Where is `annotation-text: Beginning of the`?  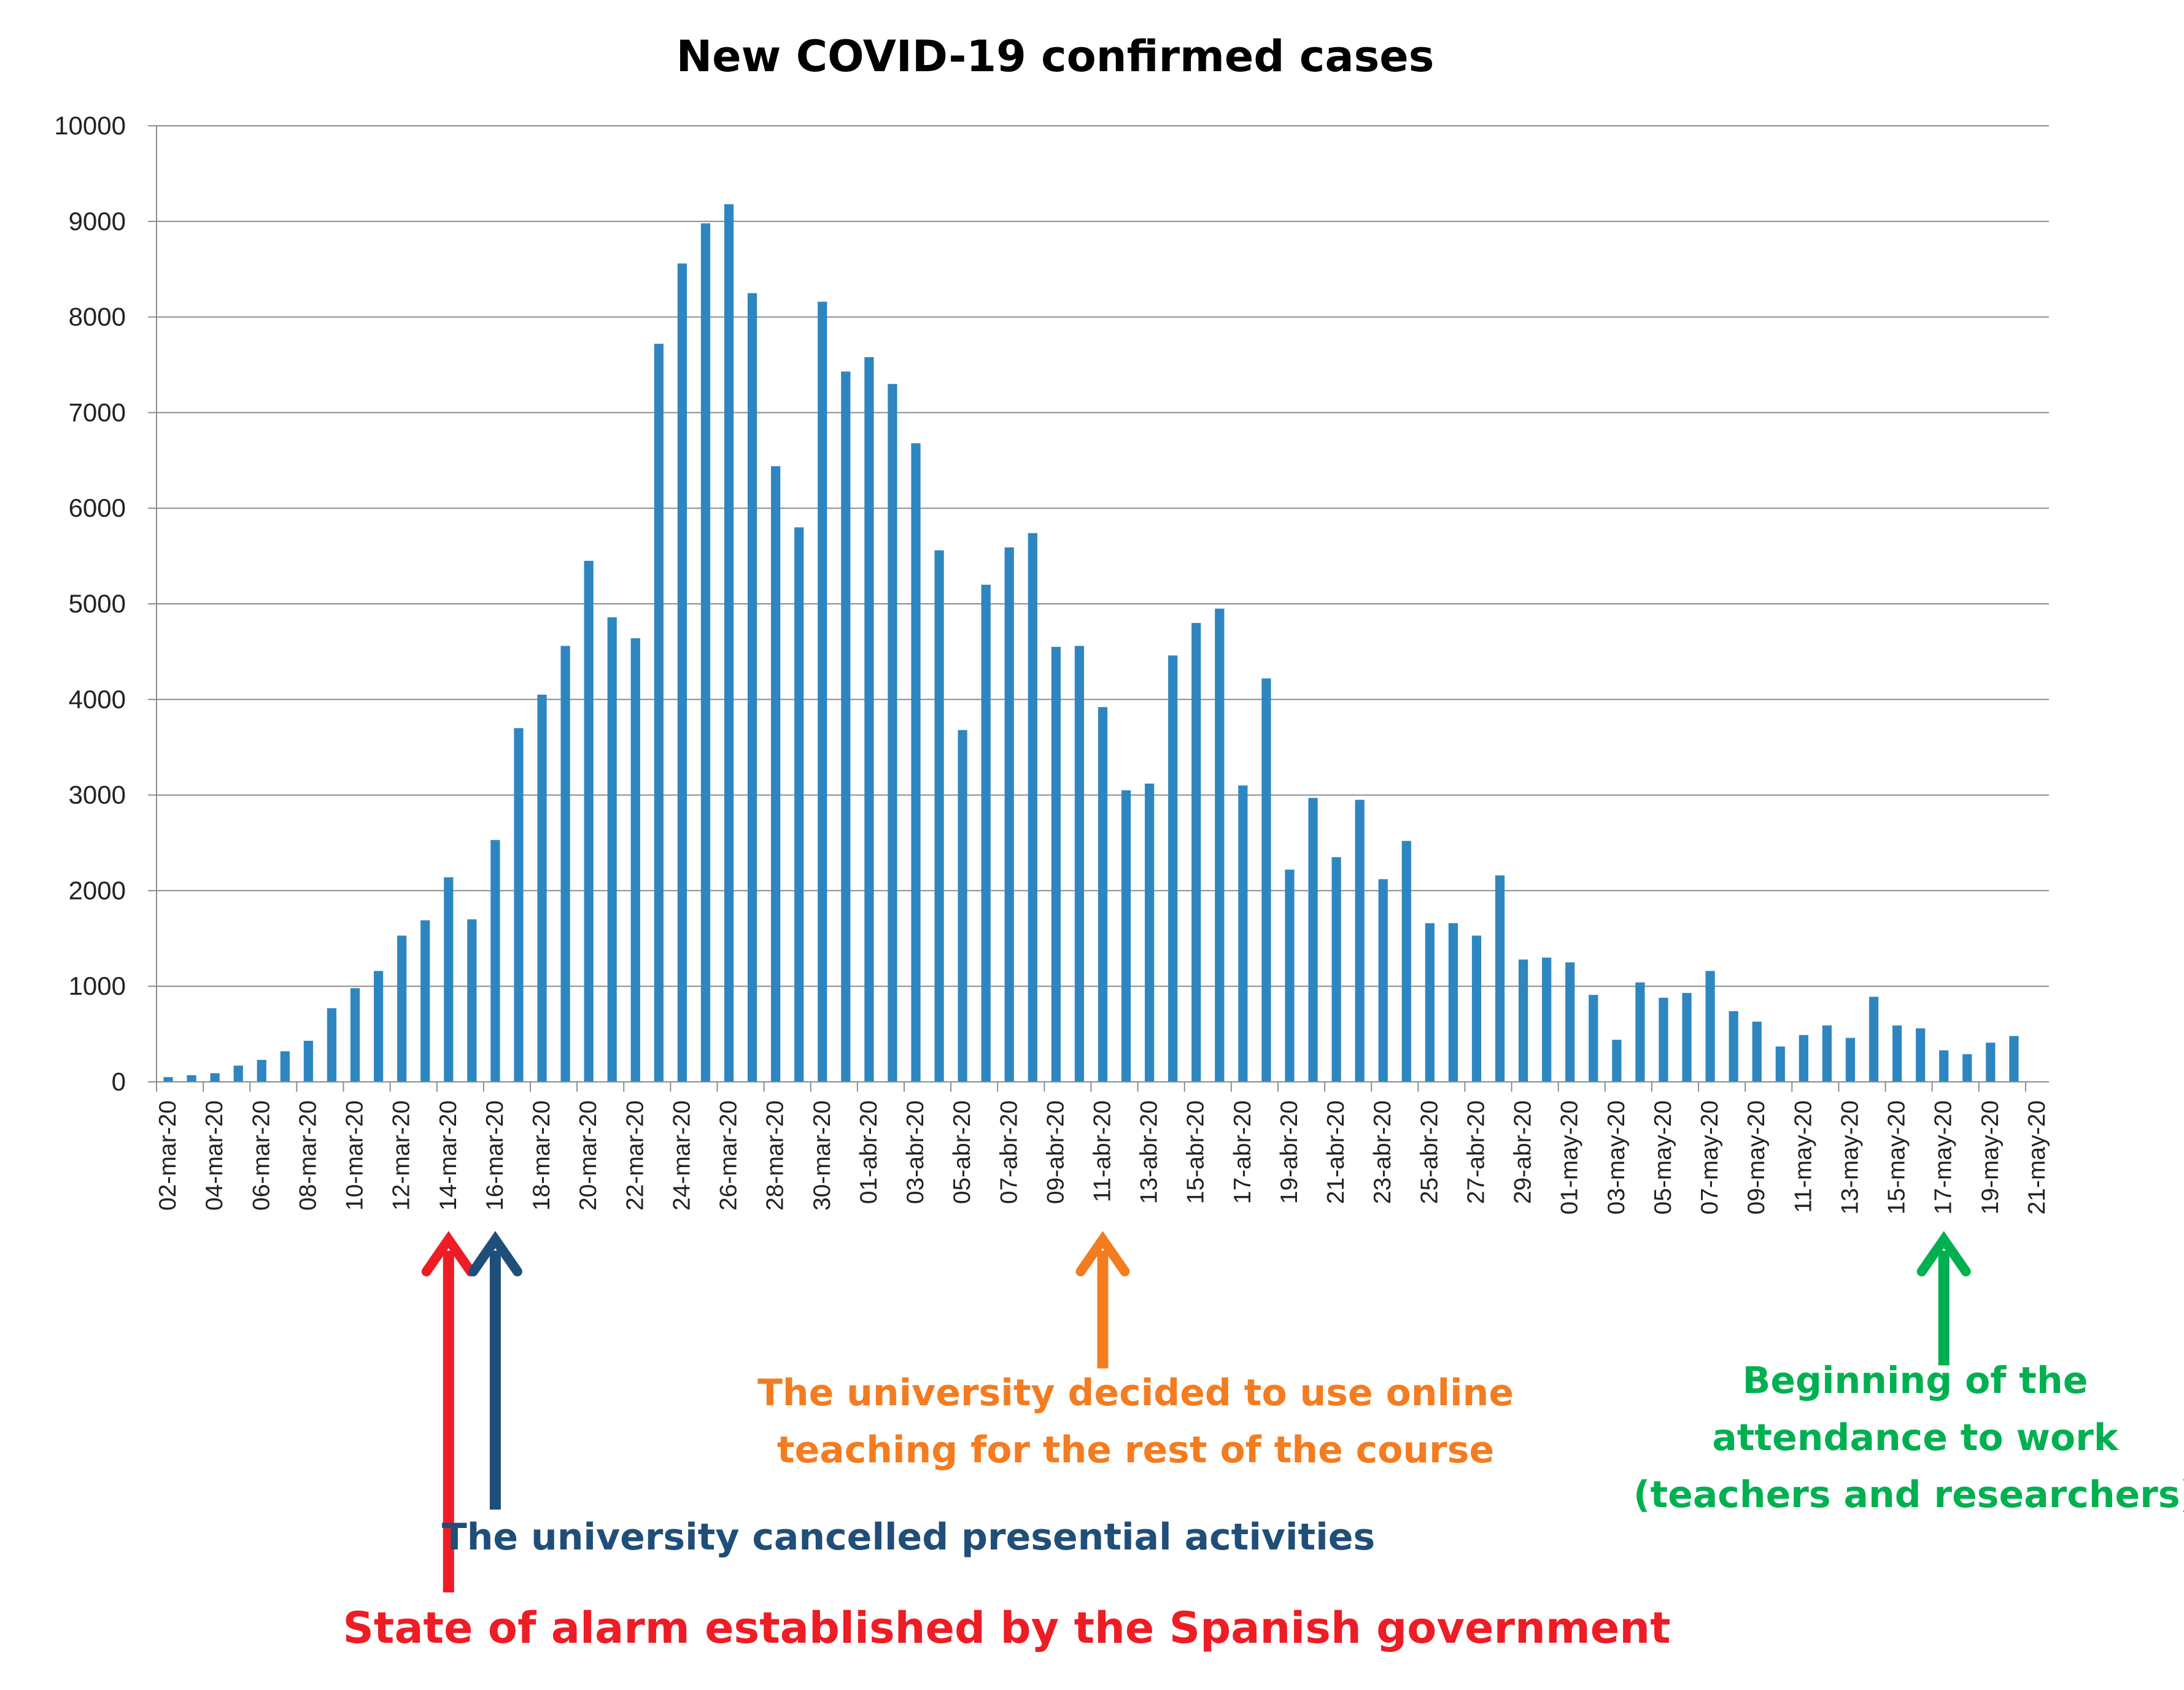 annotation-text: Beginning of the is located at coordinates (1916, 1381).